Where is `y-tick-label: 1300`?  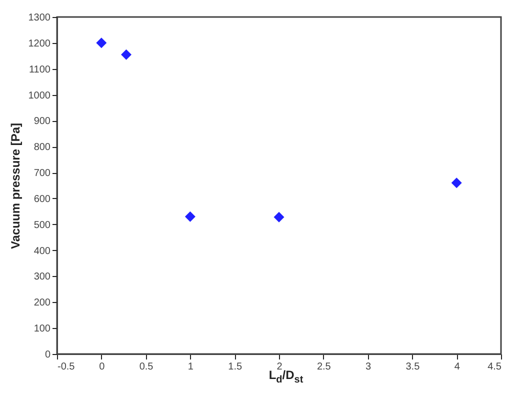 y-tick-label: 1300 is located at coordinates (39, 18).